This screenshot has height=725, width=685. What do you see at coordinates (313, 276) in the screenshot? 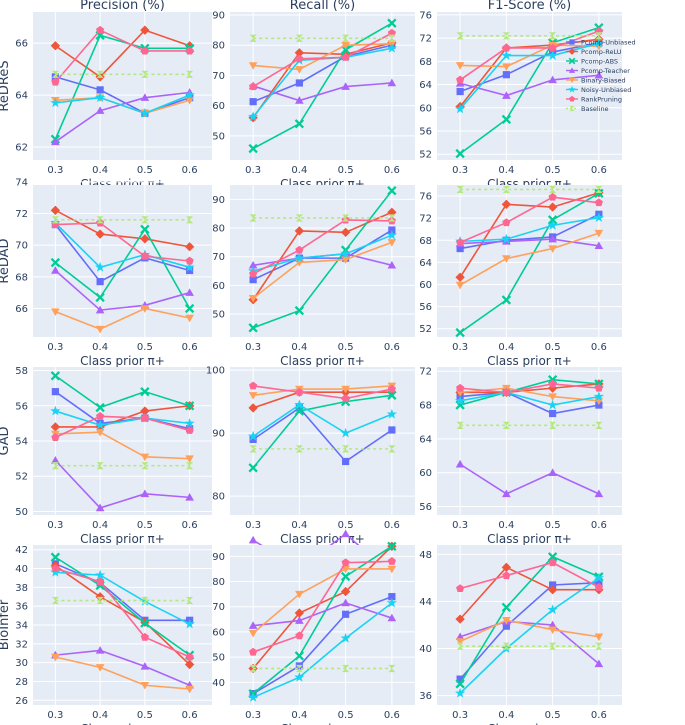
I see `panel-redad-1: 0.3 0.4 0.5 0.6 50 60 70 80 90 Class prior π+` at bounding box center [313, 276].